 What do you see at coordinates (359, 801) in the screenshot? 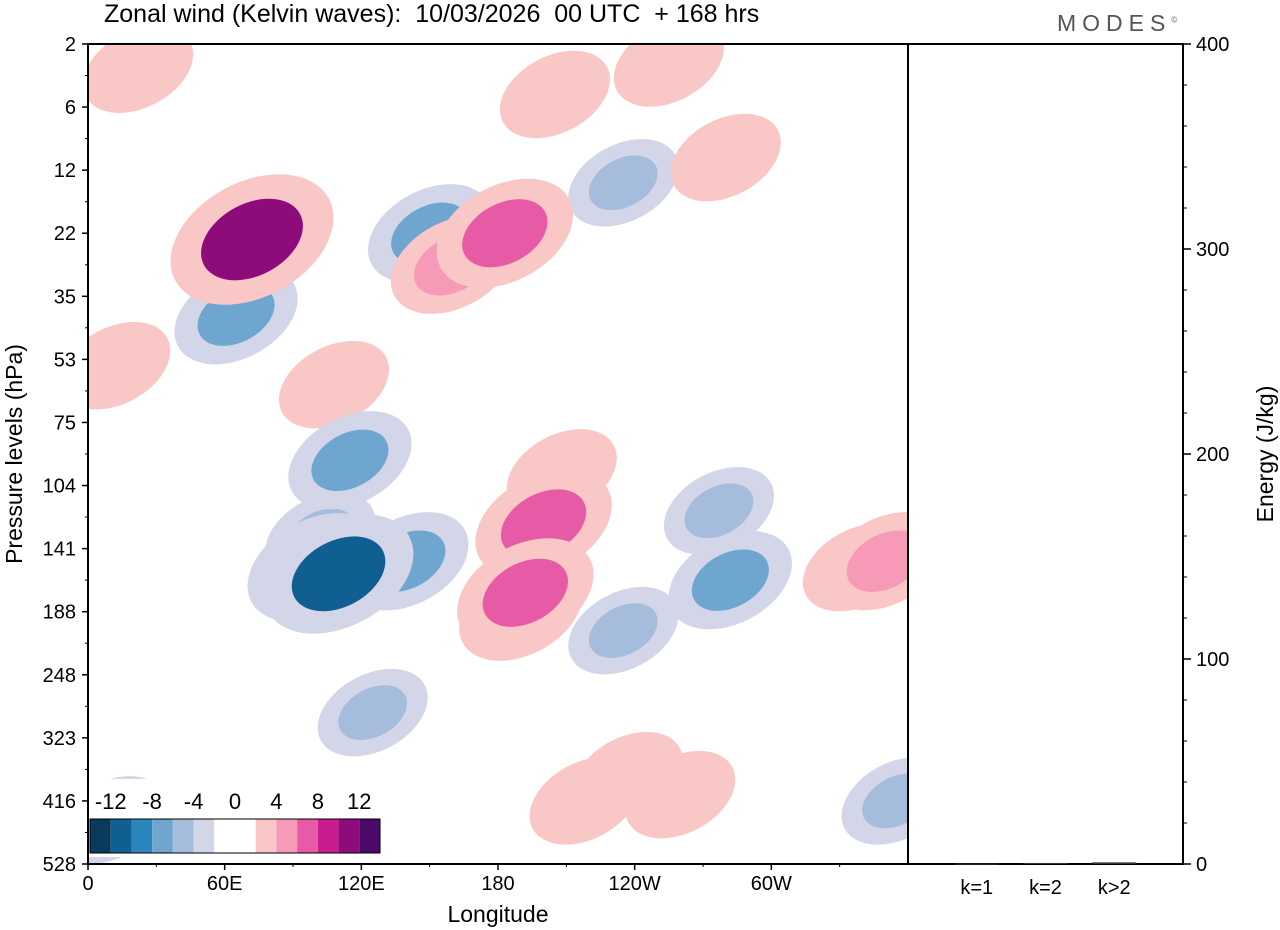
I see `colorbar-label: 12` at bounding box center [359, 801].